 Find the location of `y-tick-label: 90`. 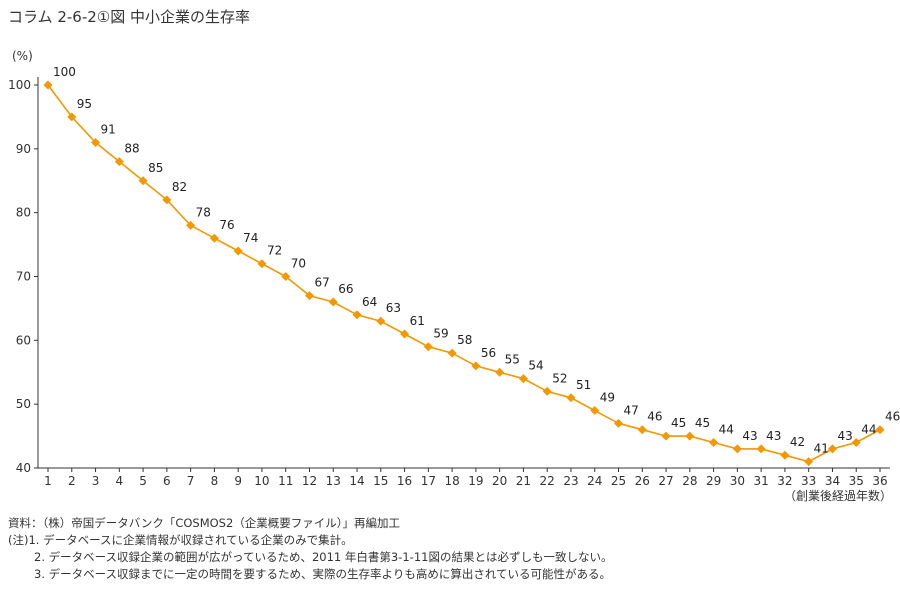

y-tick-label: 90 is located at coordinates (23, 149).